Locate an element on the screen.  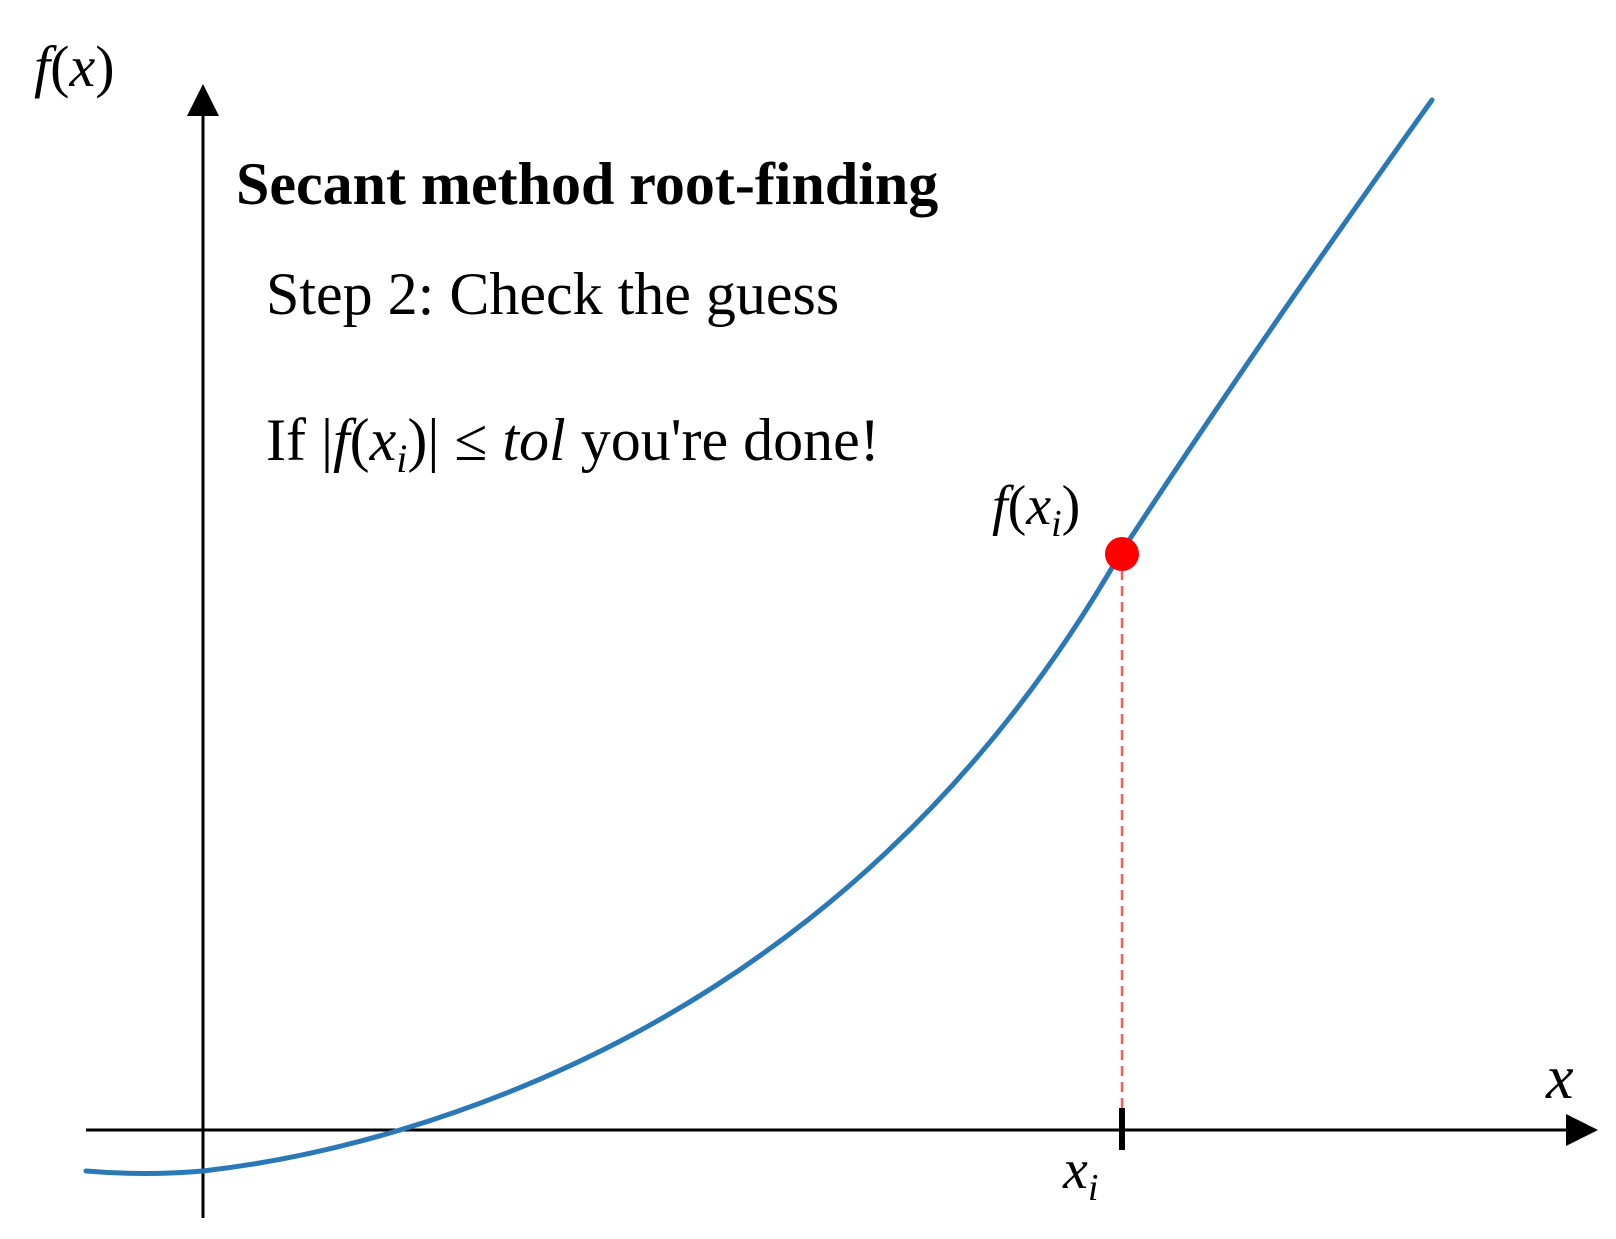
step-text: Step 2: Check the guess is located at coordinates (552, 294).